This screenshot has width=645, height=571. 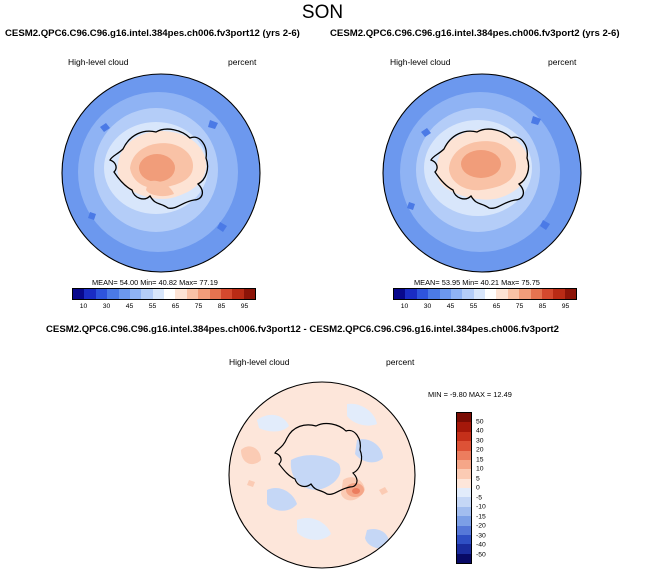 What do you see at coordinates (480, 431) in the screenshot?
I see `colorbar-tick-label: 40` at bounding box center [480, 431].